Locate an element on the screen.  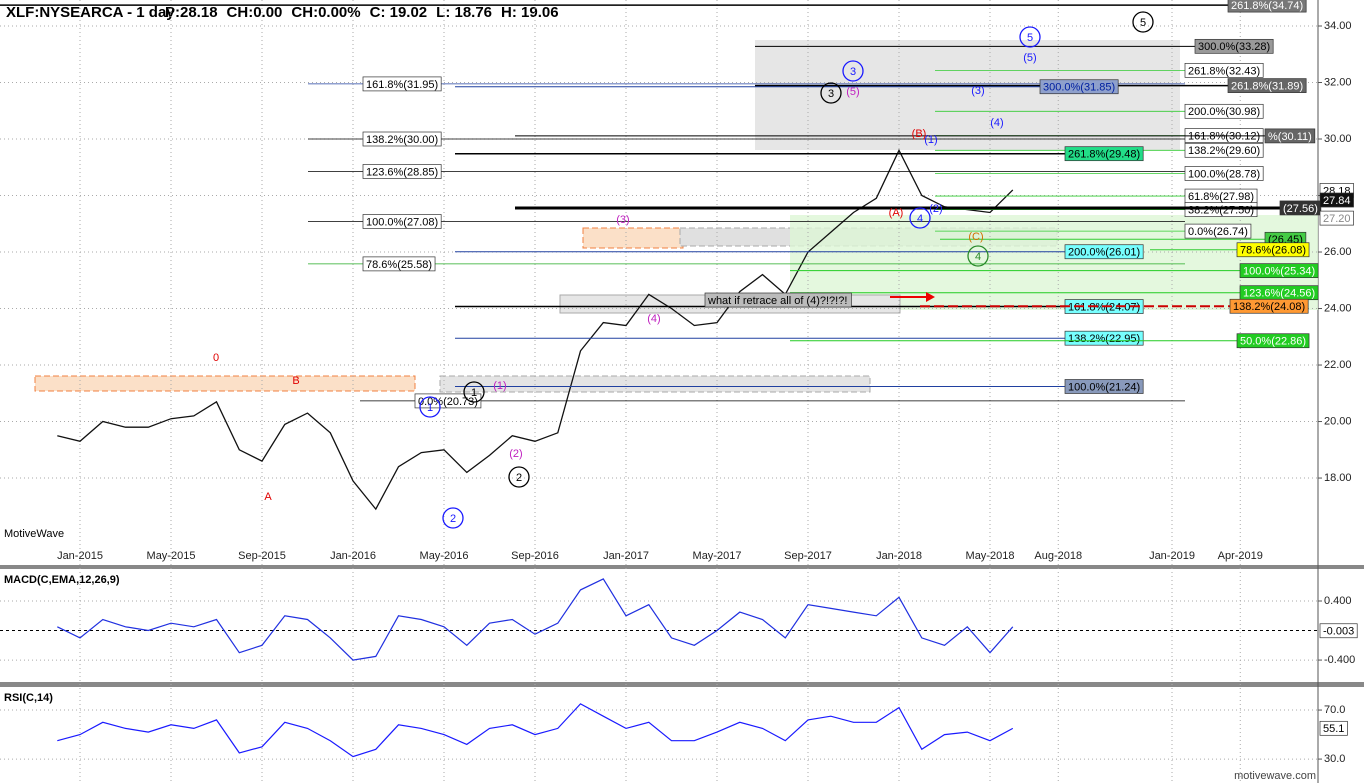
fib-label: 123.6%(28.85) is located at coordinates (402, 172).